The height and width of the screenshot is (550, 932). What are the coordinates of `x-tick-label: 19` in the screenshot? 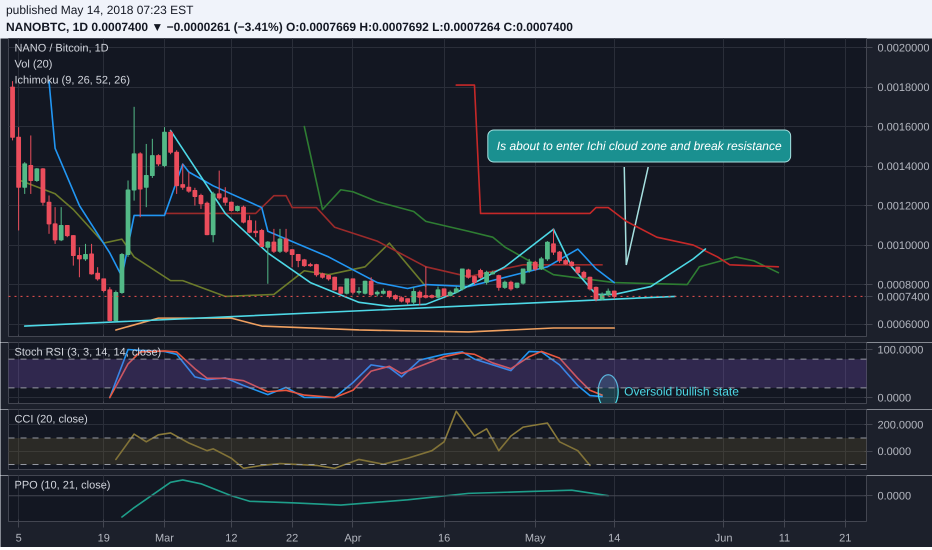 It's located at (104, 538).